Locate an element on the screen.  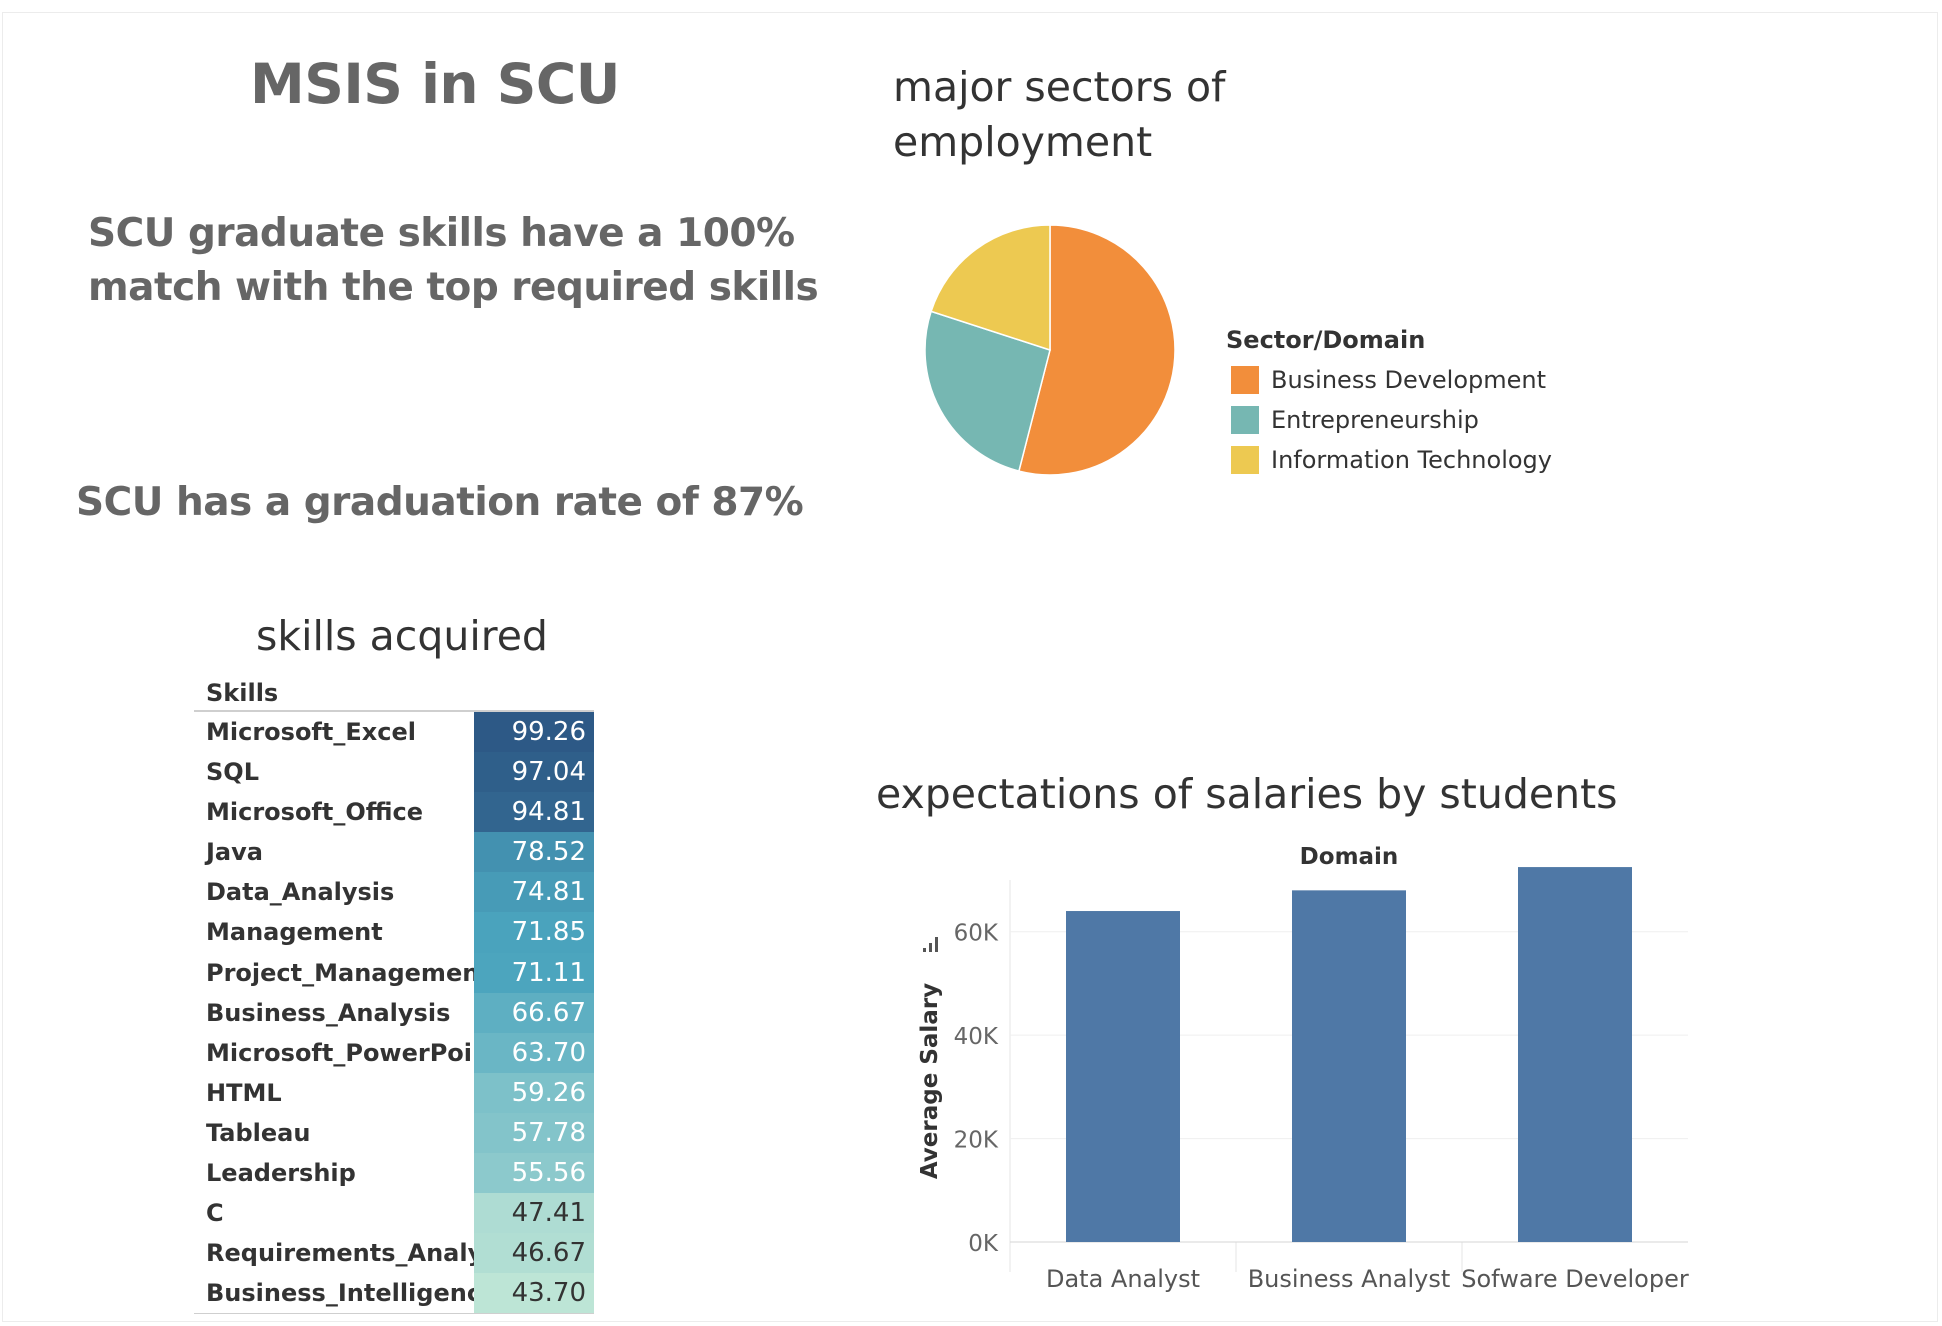
legend-item: Entrepreneurship is located at coordinates (1389, 420).